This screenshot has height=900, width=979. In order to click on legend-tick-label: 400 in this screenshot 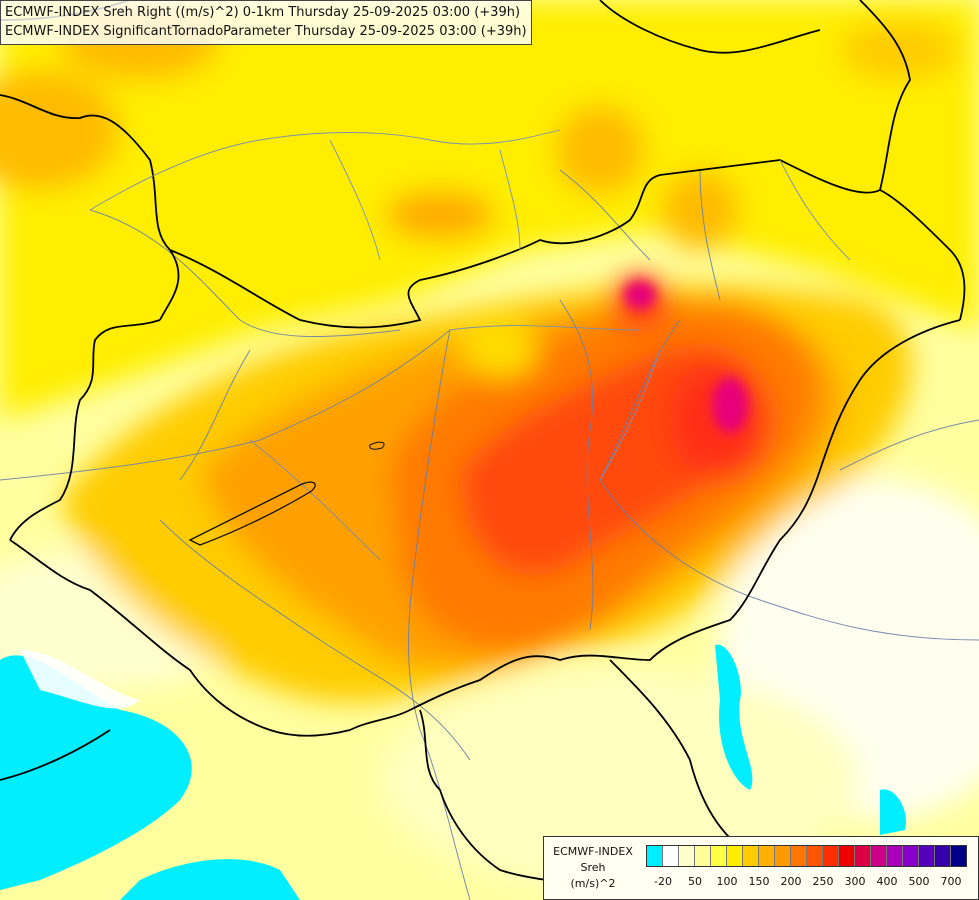, I will do `click(887, 881)`.